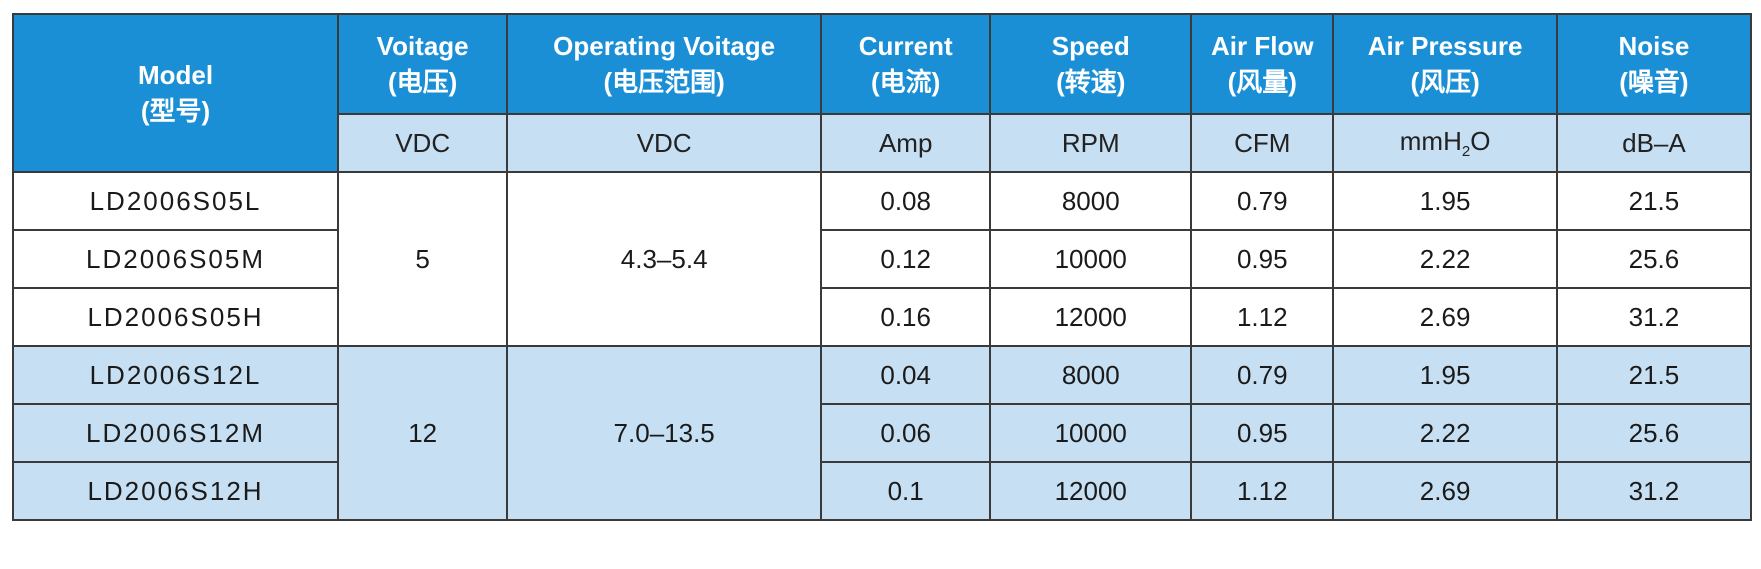 The width and height of the screenshot is (1761, 569). What do you see at coordinates (1430, 141) in the screenshot?
I see `air-pressure-unit-base: mmH` at bounding box center [1430, 141].